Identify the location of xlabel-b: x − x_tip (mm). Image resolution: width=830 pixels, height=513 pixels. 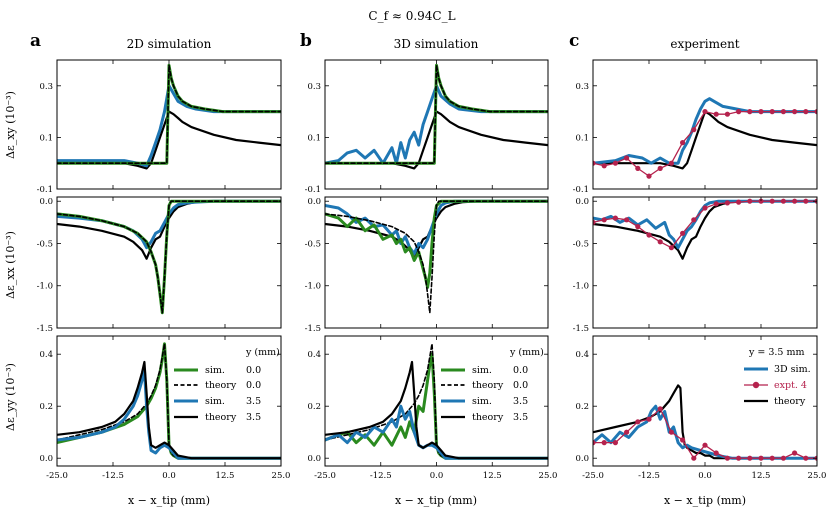
(436, 500).